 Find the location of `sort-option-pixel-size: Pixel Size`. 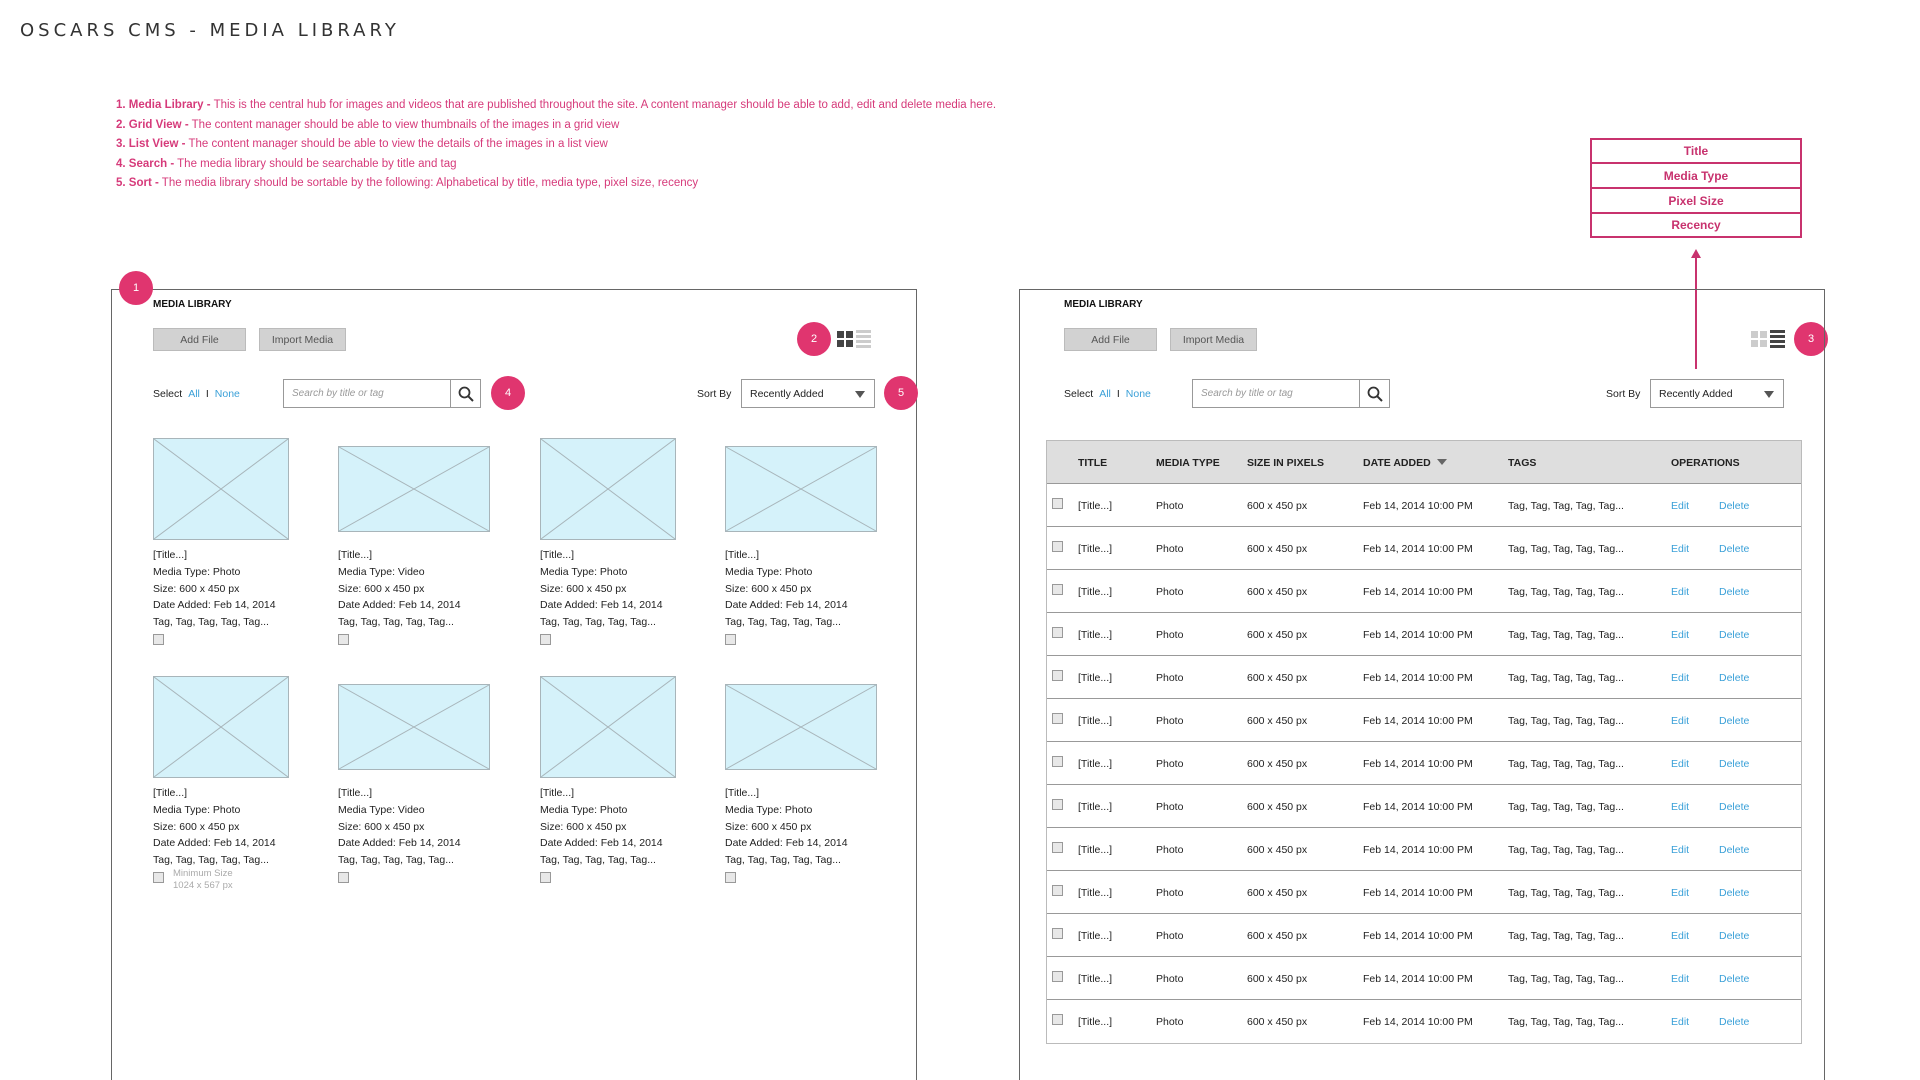

sort-option-pixel-size: Pixel Size is located at coordinates (1696, 200).